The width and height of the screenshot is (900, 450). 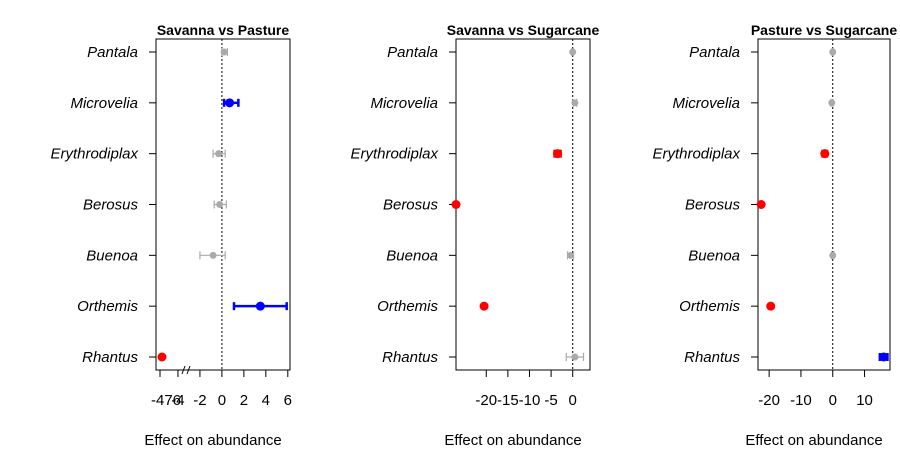 I want to click on x-tick-label: 4, so click(x=266, y=400).